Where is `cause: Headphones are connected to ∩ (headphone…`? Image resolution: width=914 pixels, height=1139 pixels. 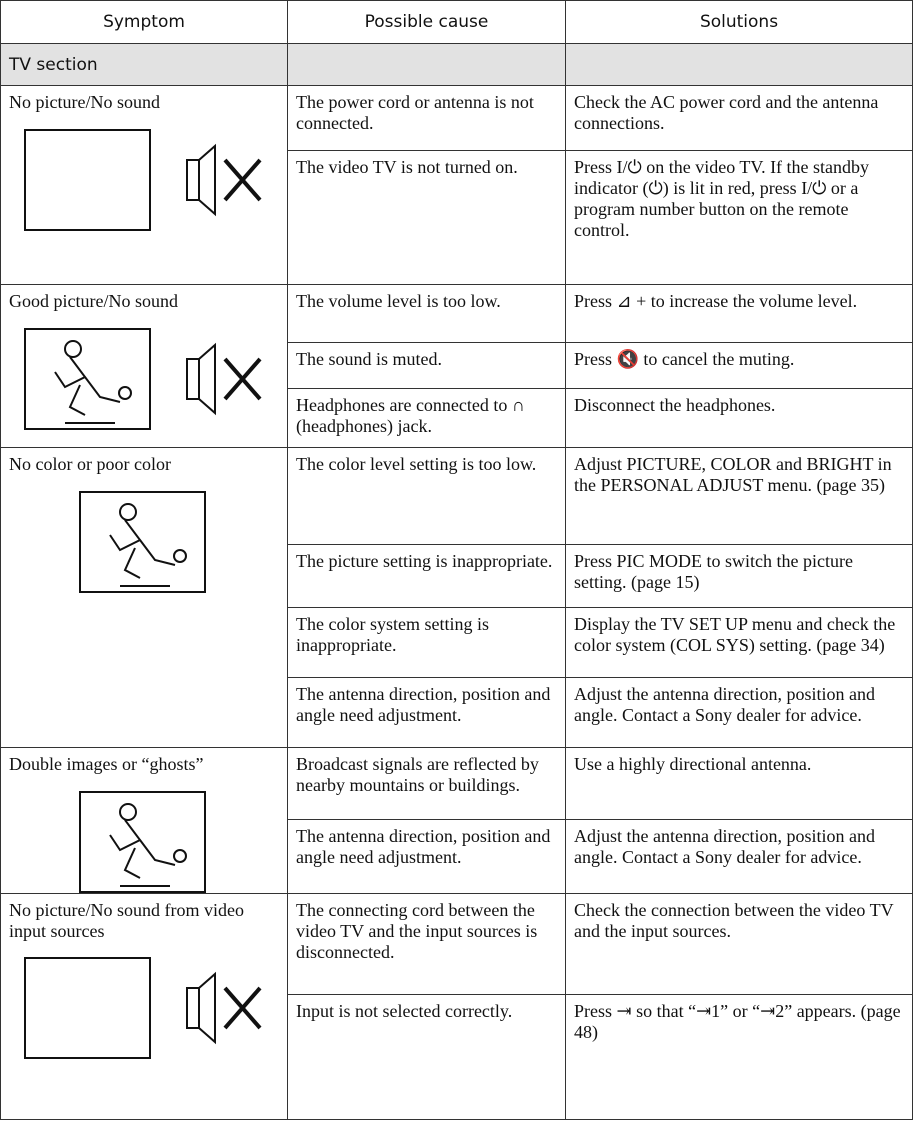 cause: Headphones are connected to ∩ (headphone… is located at coordinates (427, 418).